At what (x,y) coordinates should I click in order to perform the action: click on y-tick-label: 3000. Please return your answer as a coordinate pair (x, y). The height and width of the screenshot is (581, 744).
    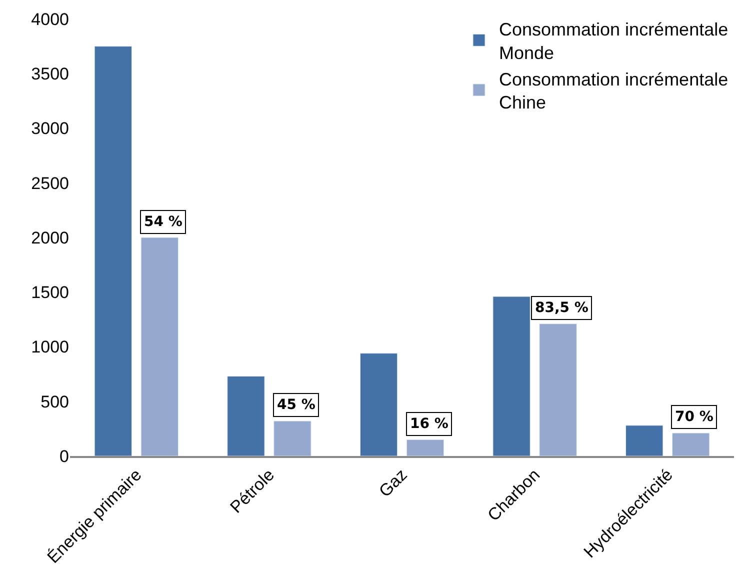
    Looking at the image, I should click on (50, 128).